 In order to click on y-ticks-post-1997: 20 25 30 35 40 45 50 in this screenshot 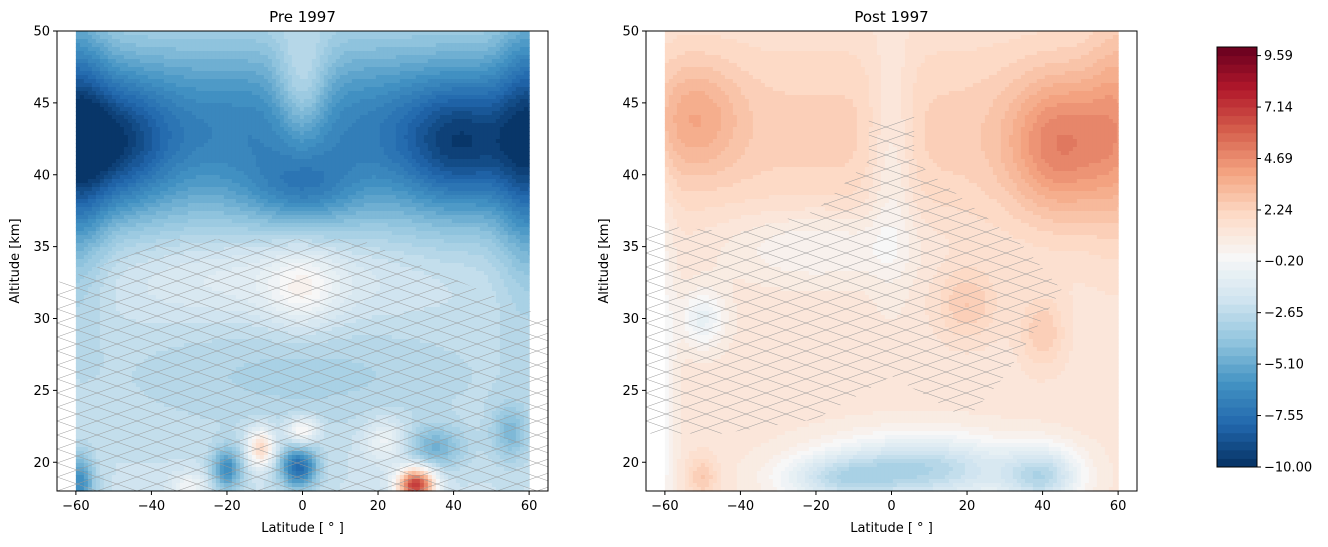, I will do `click(634, 248)`.